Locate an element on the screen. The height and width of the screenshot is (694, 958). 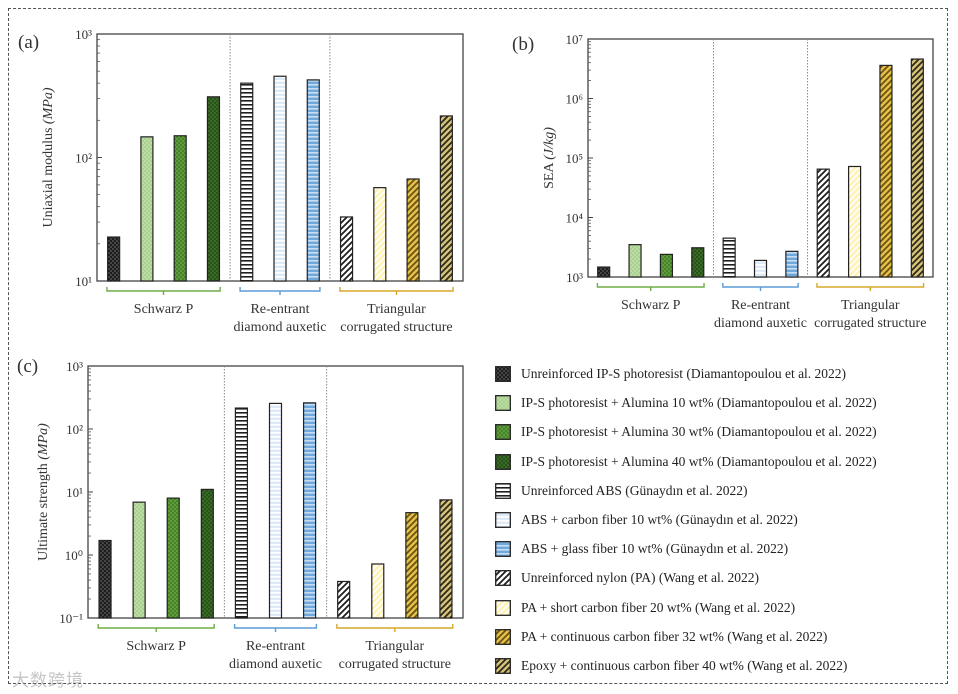
ytick-label: 10² is located at coordinates (83, 158).